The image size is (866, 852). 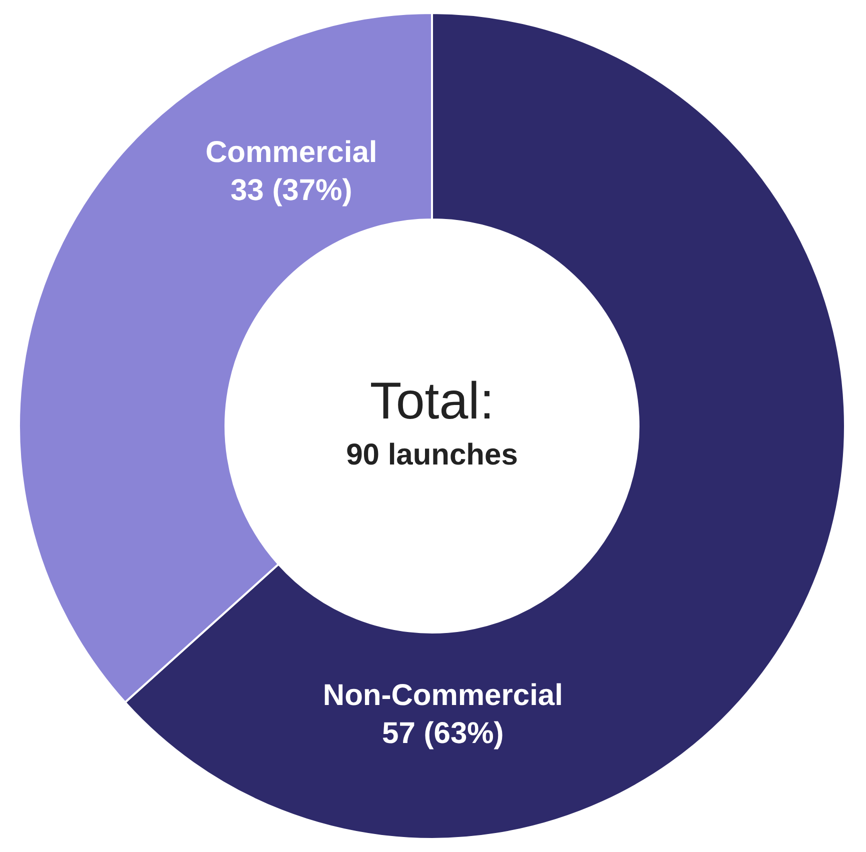 What do you see at coordinates (442, 695) in the screenshot?
I see `slice-label: Non-Commercial` at bounding box center [442, 695].